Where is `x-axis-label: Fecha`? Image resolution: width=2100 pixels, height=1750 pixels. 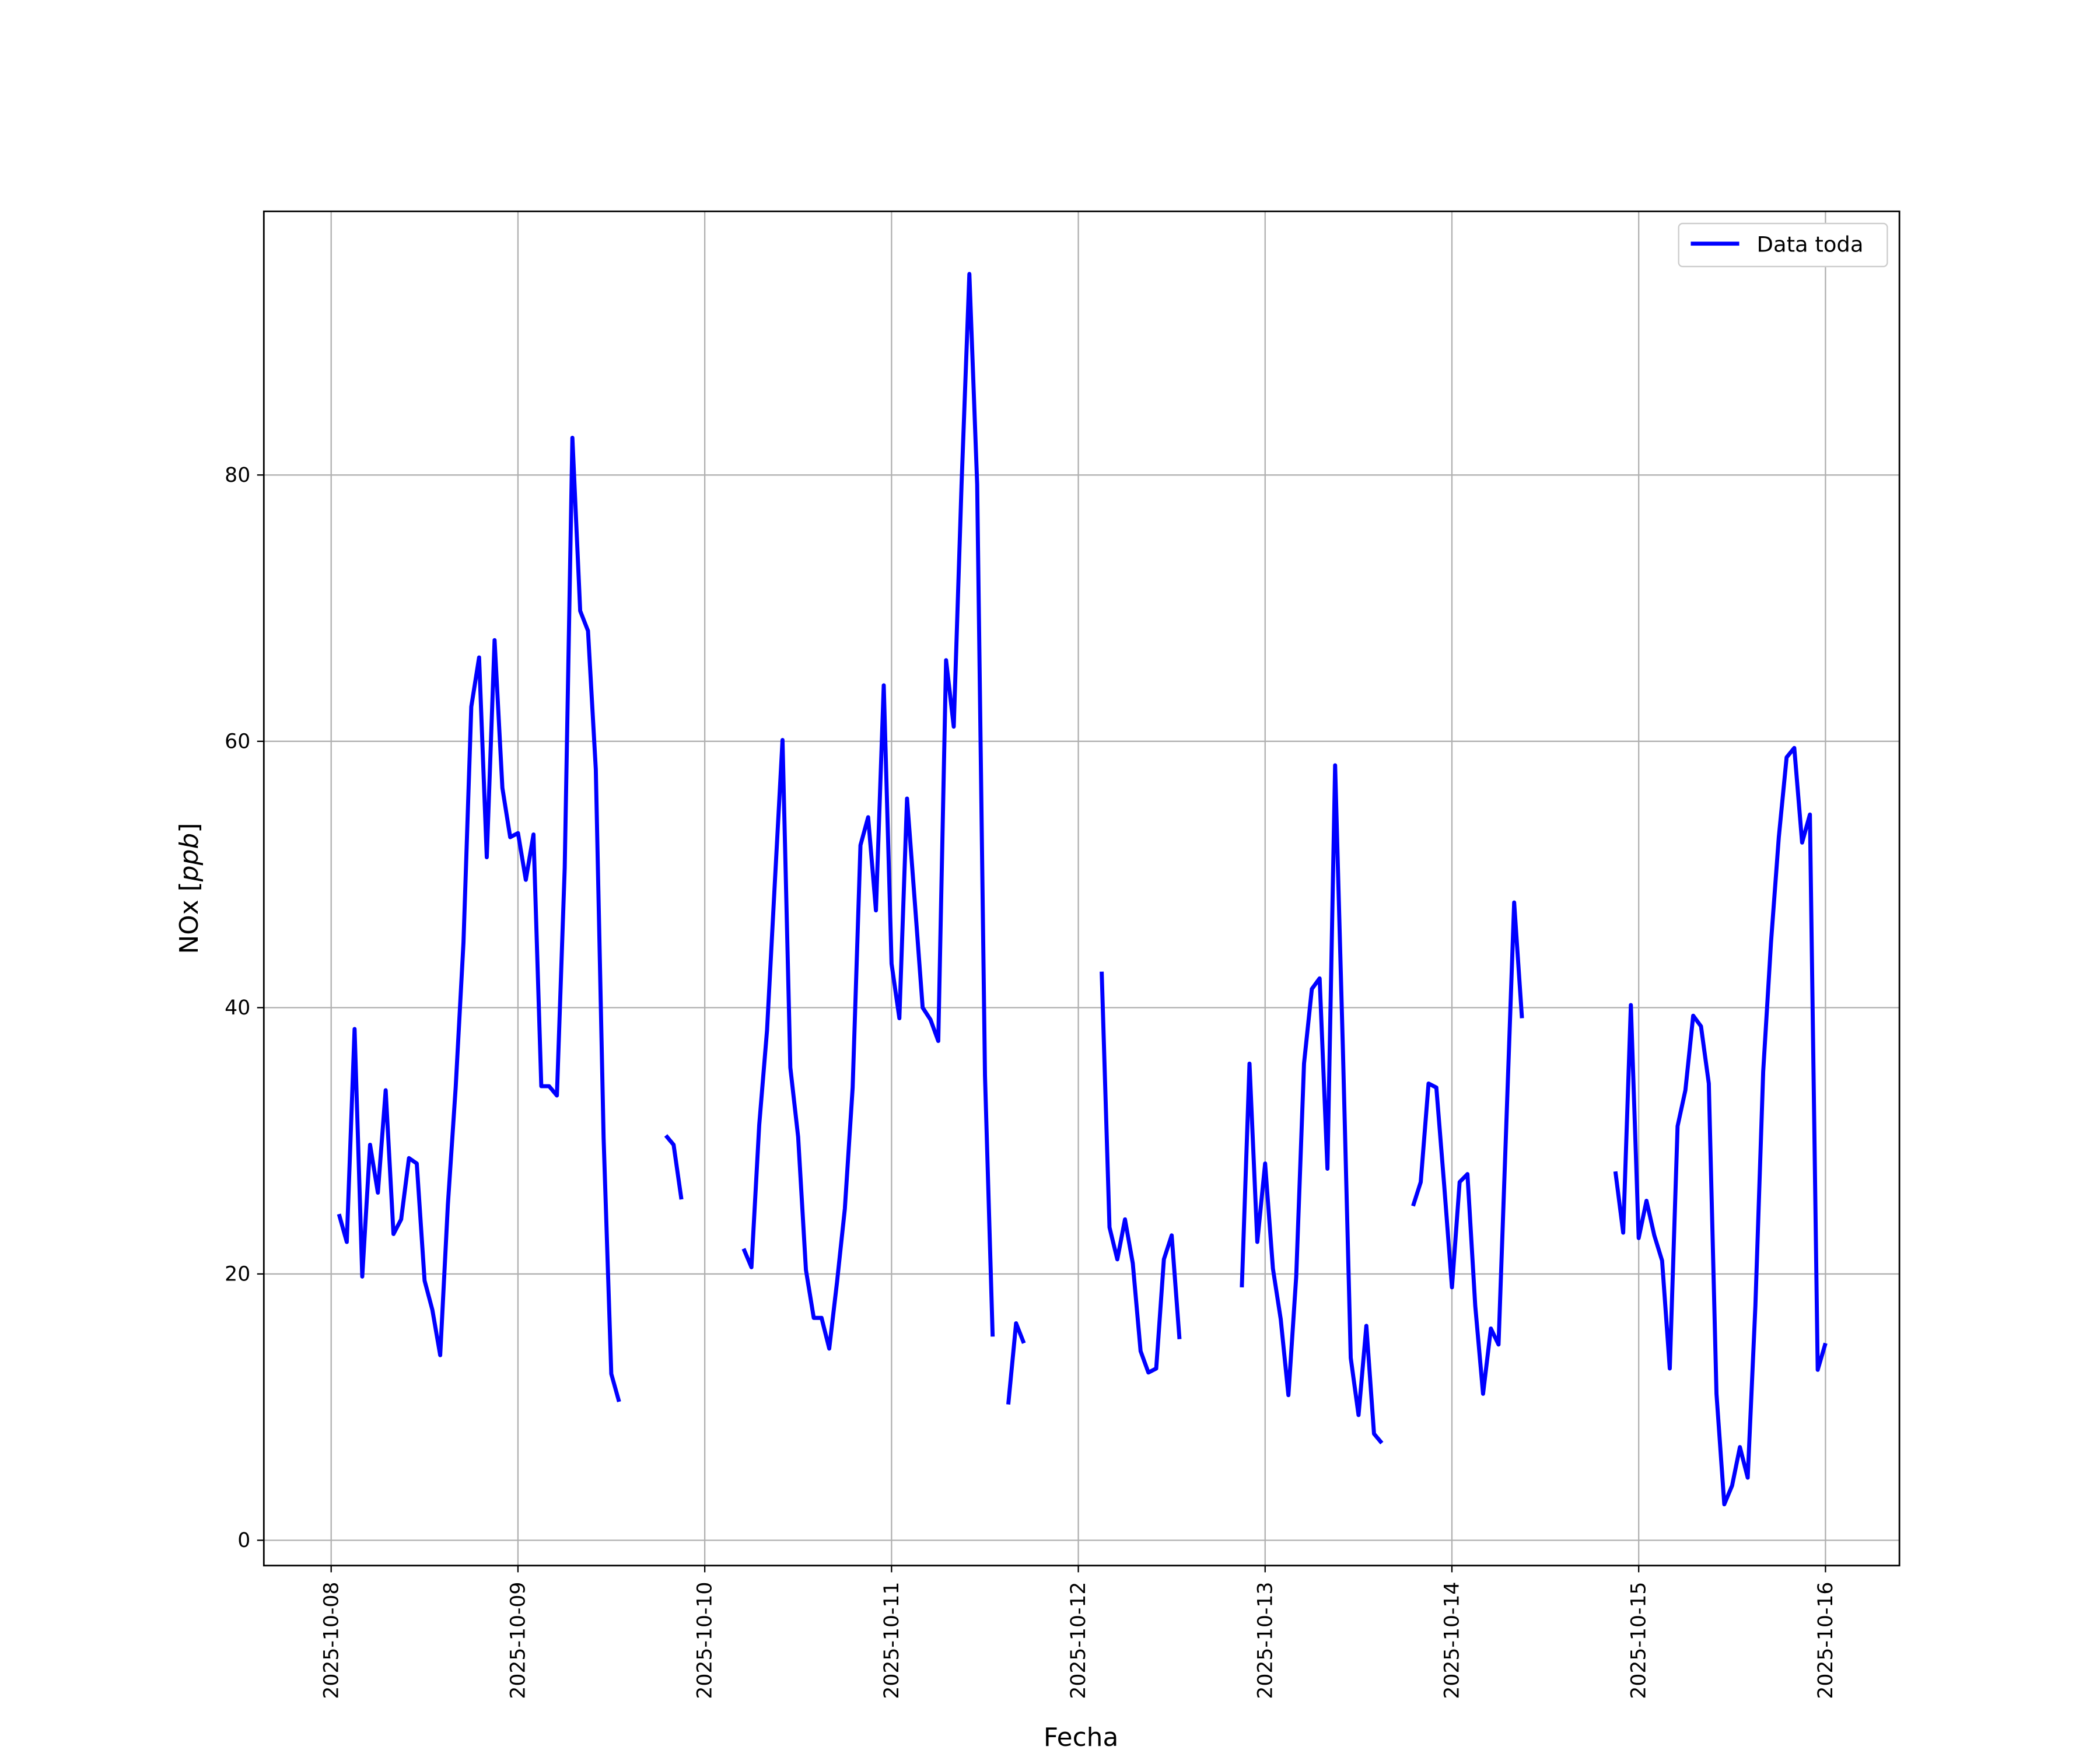
x-axis-label: Fecha is located at coordinates (1081, 1736).